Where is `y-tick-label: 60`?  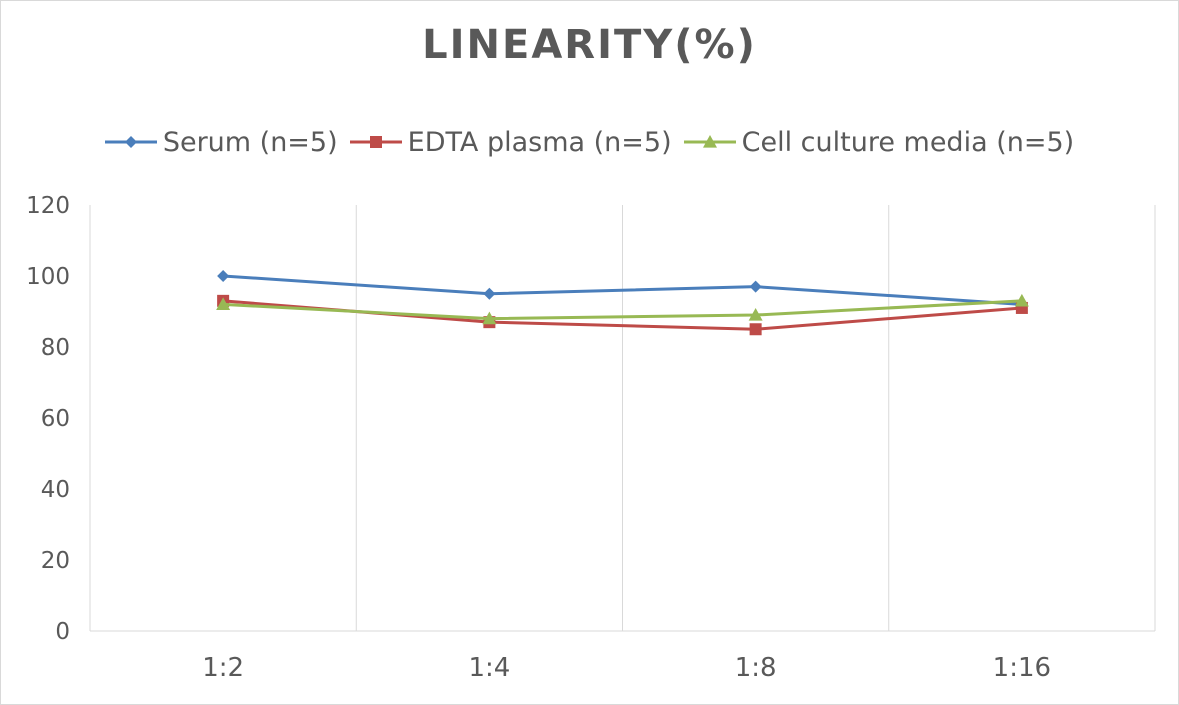 y-tick-label: 60 is located at coordinates (55, 419).